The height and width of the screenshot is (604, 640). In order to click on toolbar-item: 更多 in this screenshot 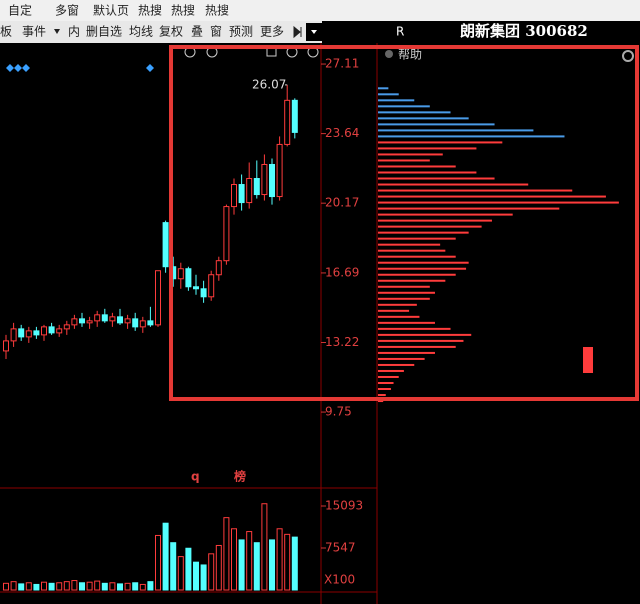, I will do `click(272, 32)`.